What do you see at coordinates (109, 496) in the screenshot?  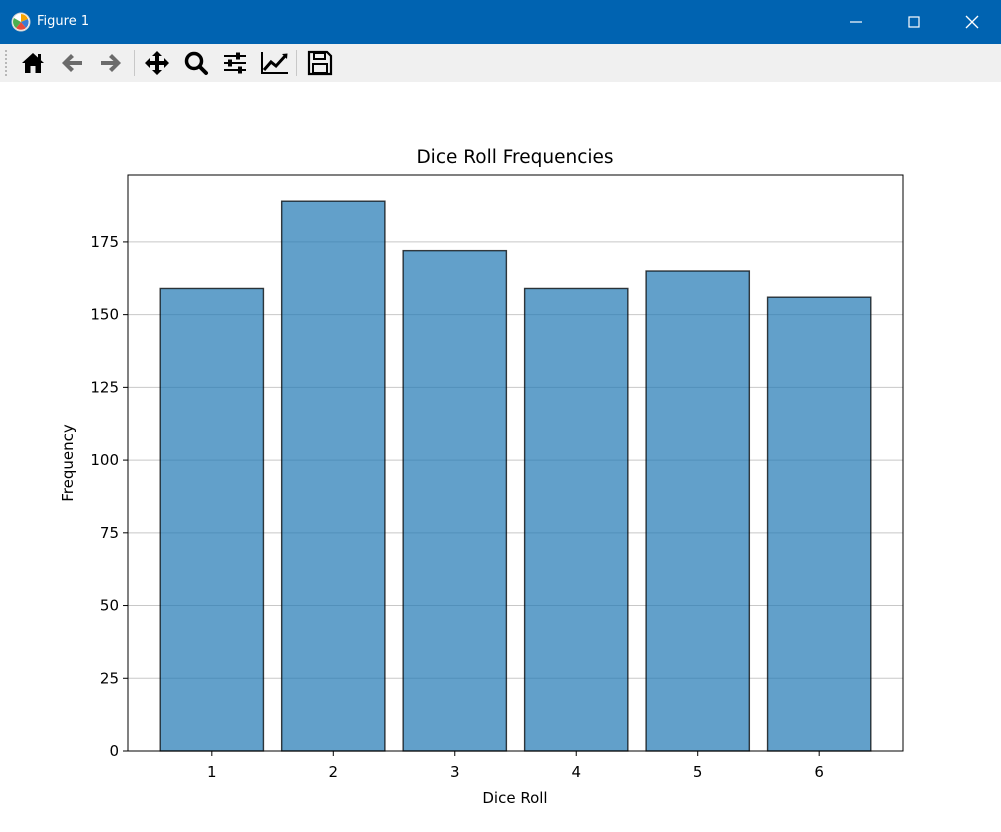 I see `y-axis-ticks: 0 25 50 75 100 125 150 175` at bounding box center [109, 496].